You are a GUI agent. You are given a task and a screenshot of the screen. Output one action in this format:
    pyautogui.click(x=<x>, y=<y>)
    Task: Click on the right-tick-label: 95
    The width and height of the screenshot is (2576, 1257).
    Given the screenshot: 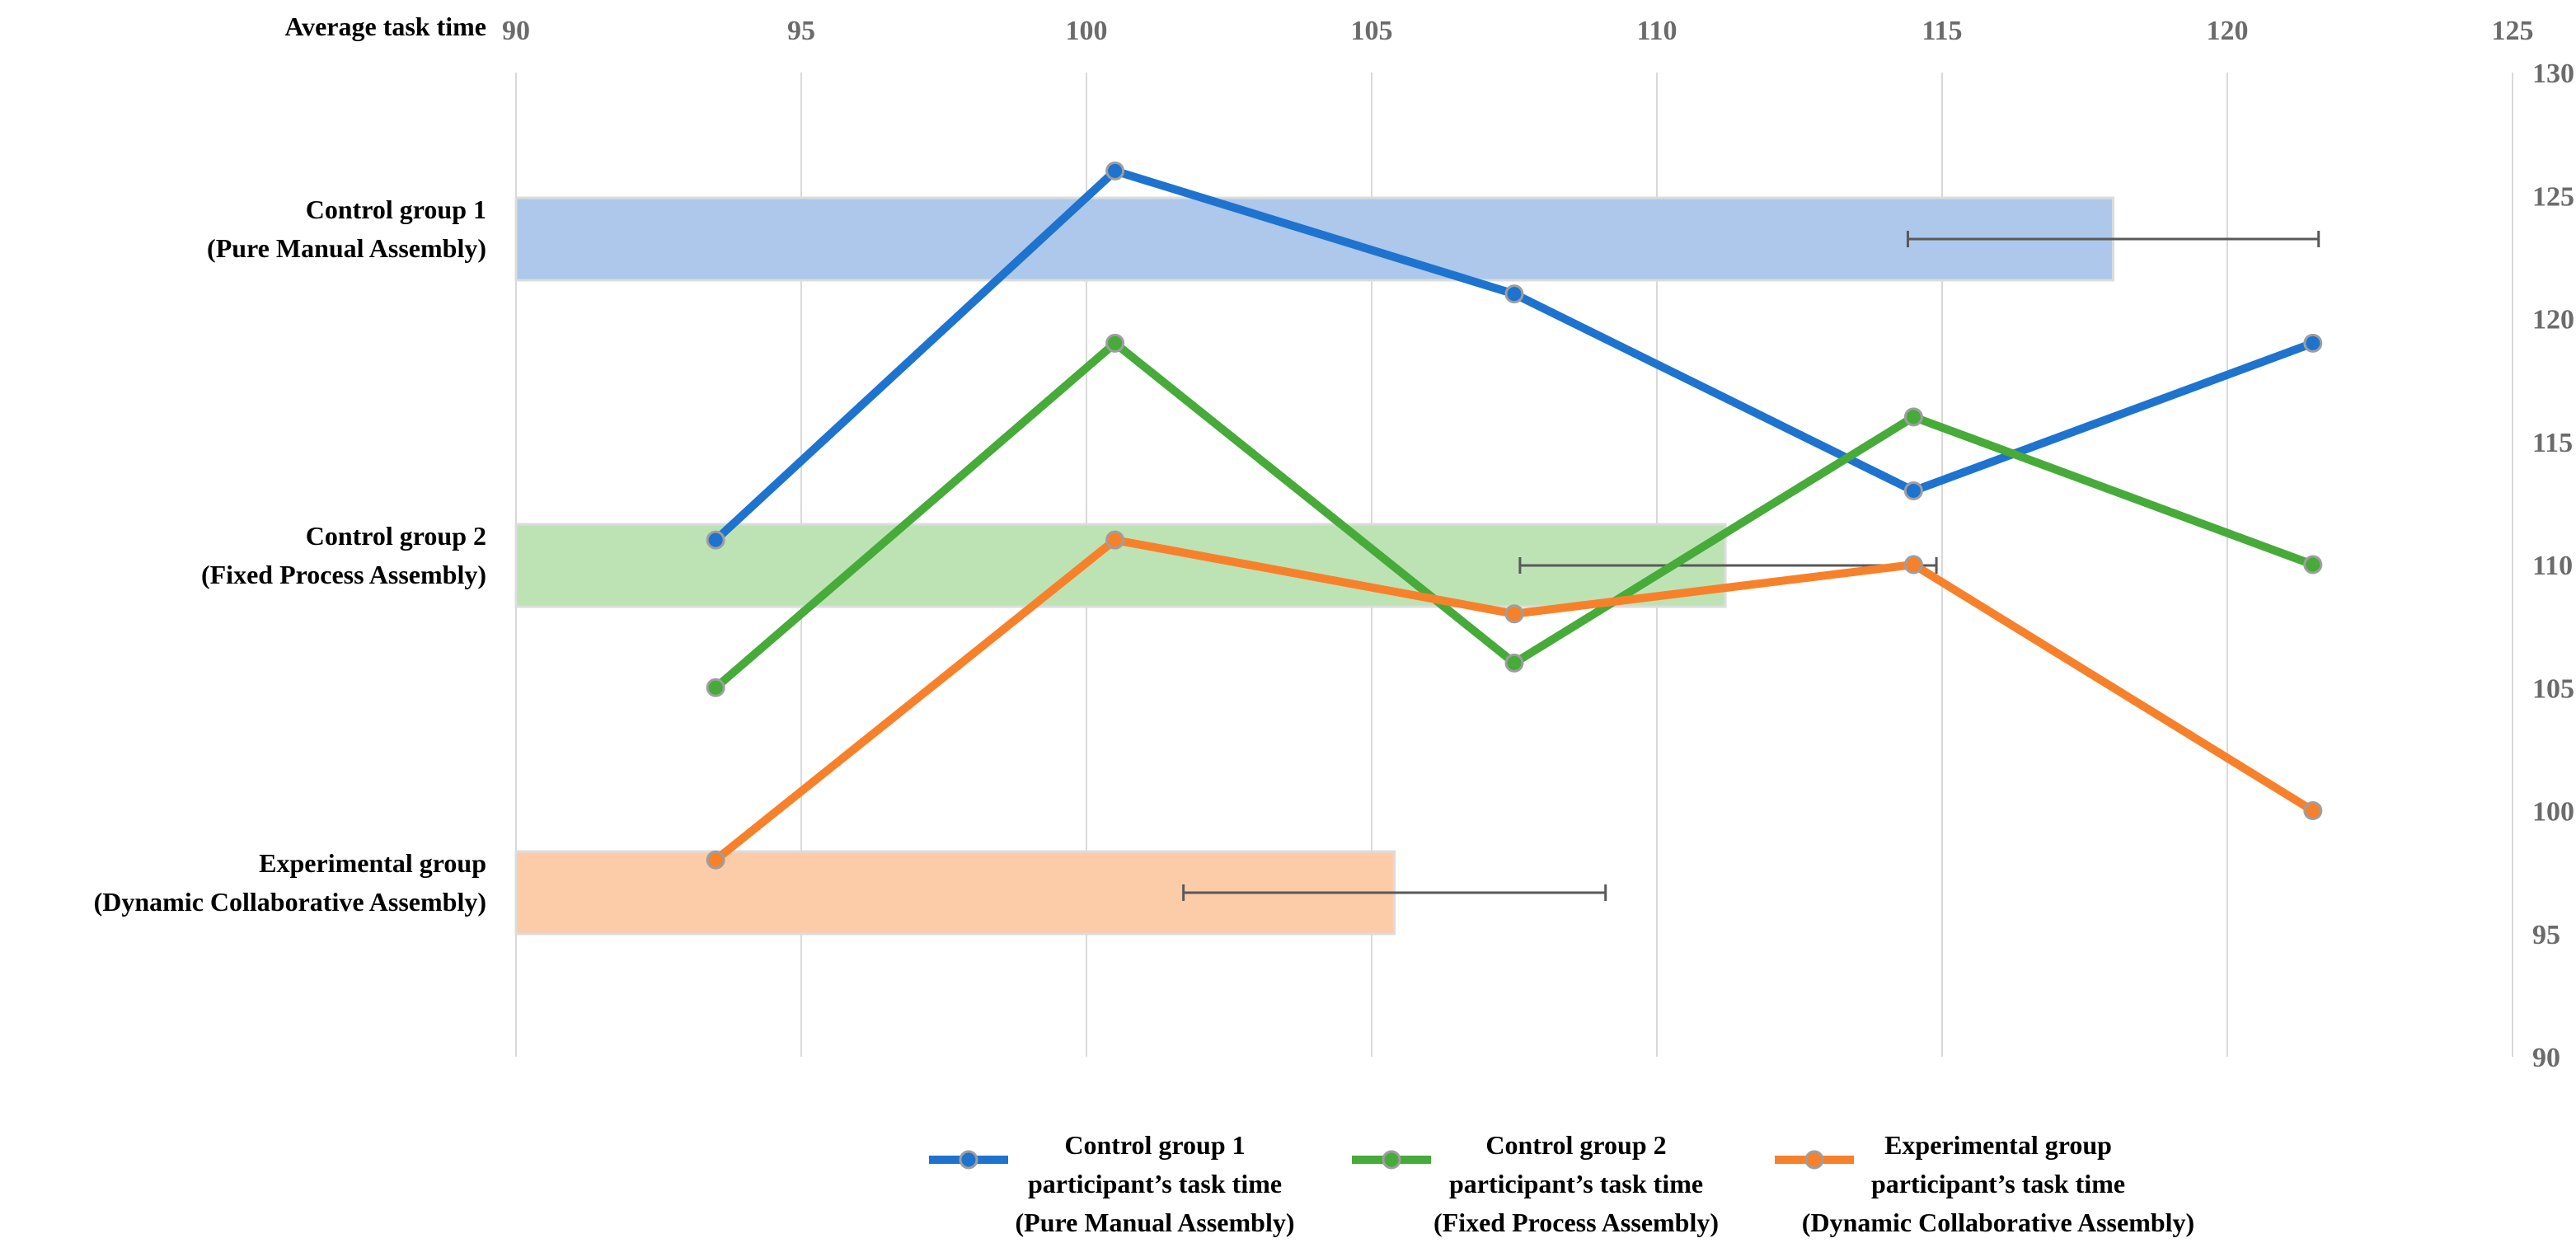 What is the action you would take?
    pyautogui.click(x=2546, y=935)
    